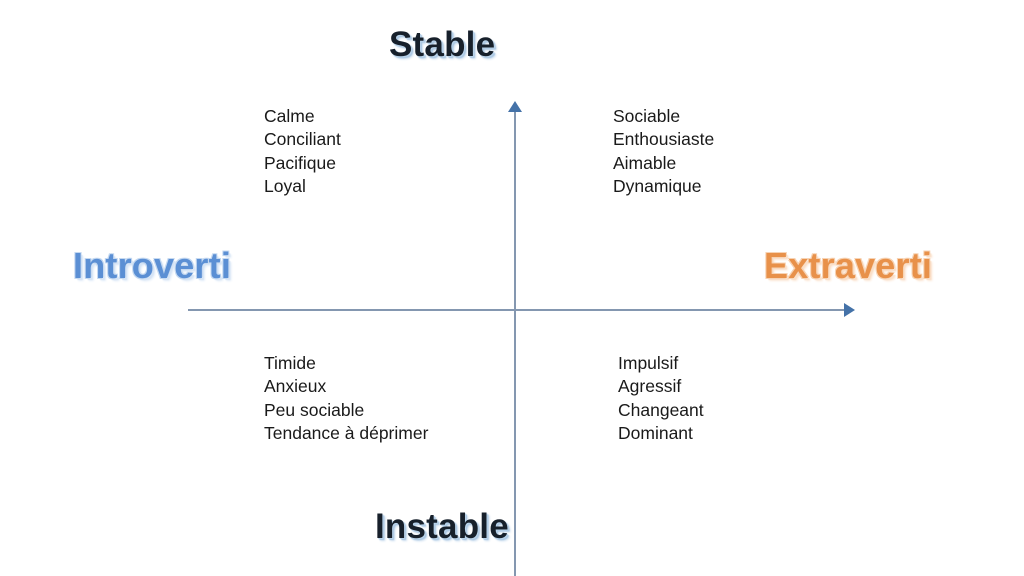 Image resolution: width=1024 pixels, height=576 pixels. I want to click on trait-item: Enthousiaste, so click(664, 139).